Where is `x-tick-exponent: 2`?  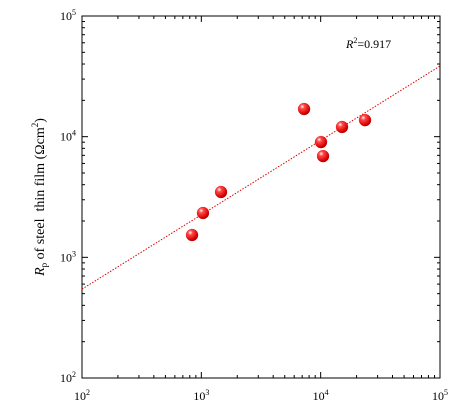
x-tick-exponent: 2 is located at coordinates (88, 392).